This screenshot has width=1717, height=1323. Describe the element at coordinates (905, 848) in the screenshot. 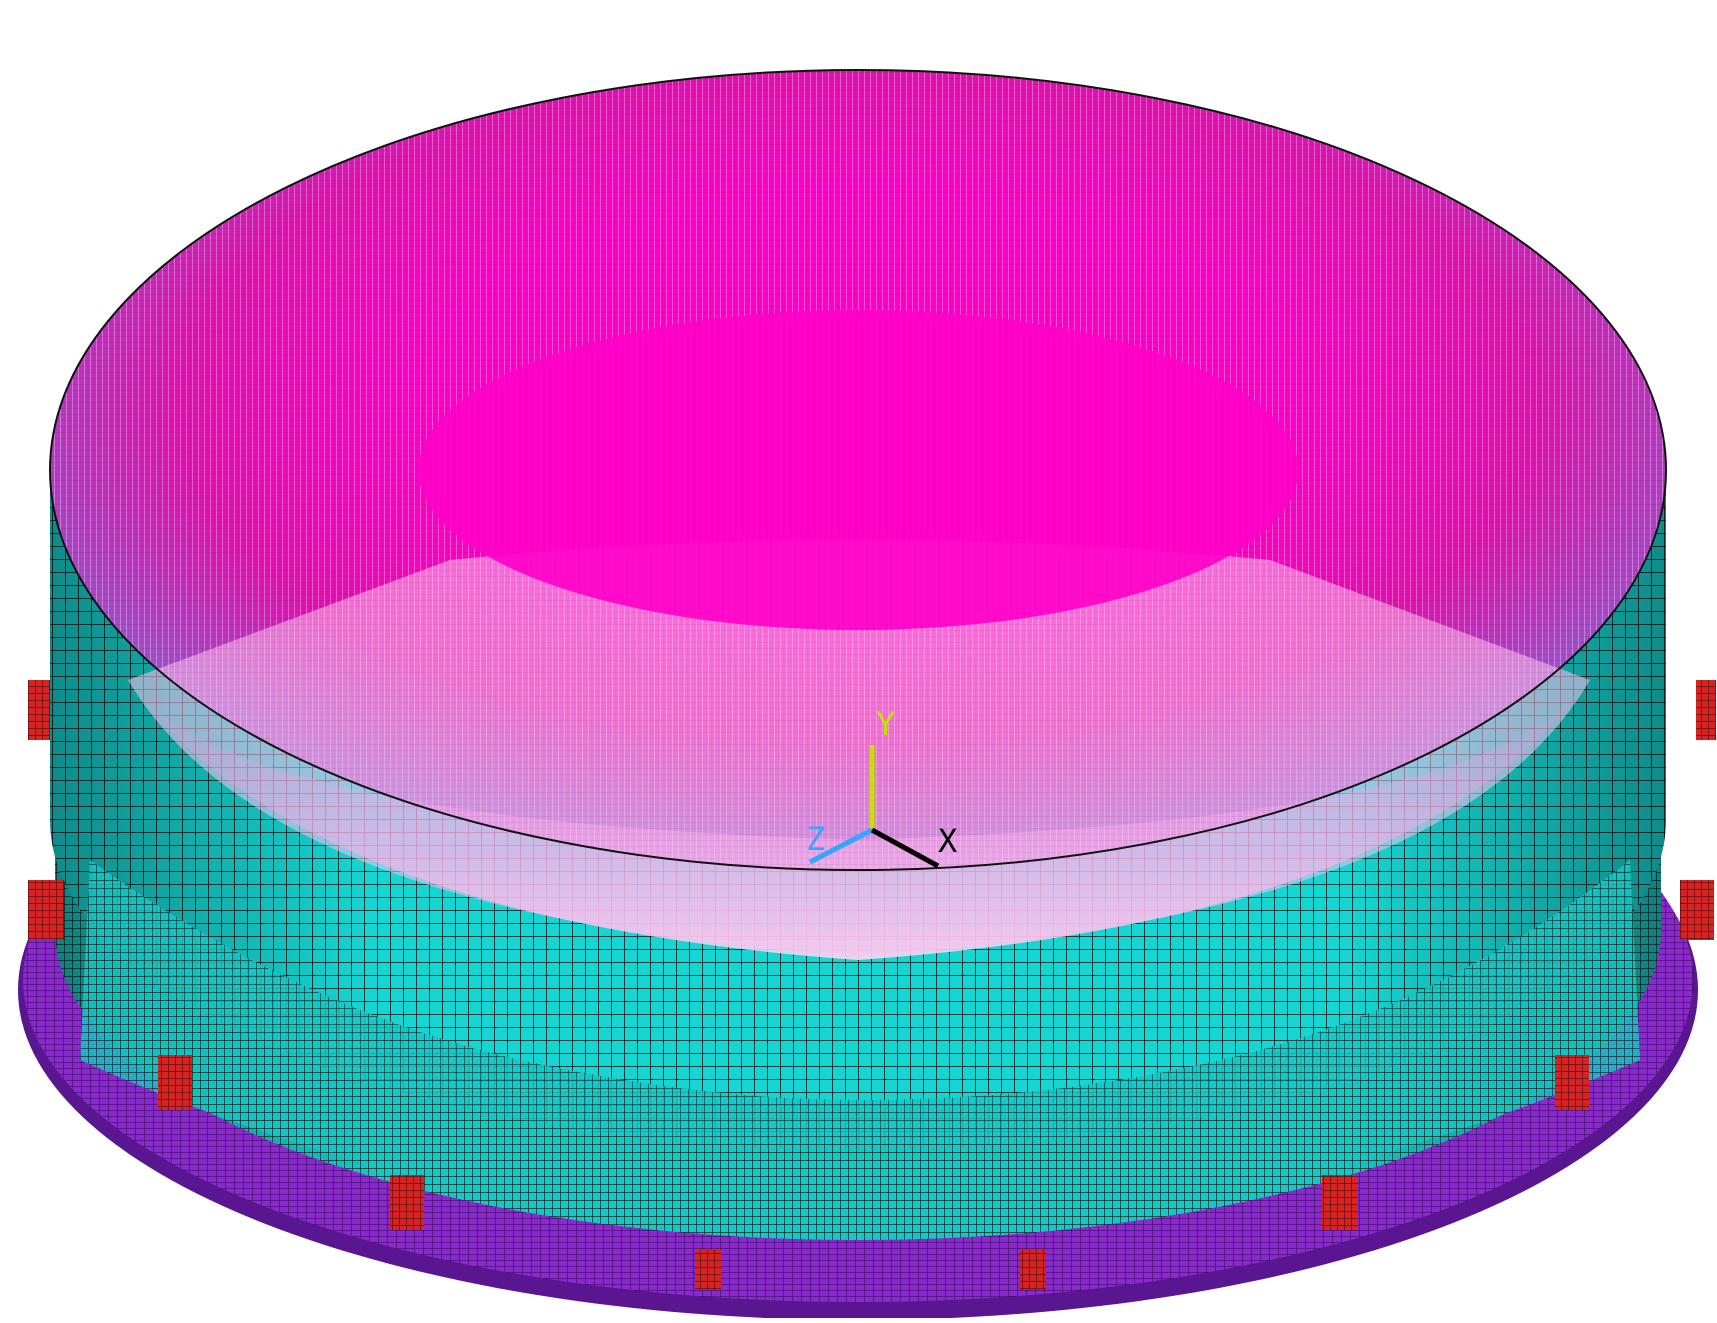

I see `axis-x-line` at that location.